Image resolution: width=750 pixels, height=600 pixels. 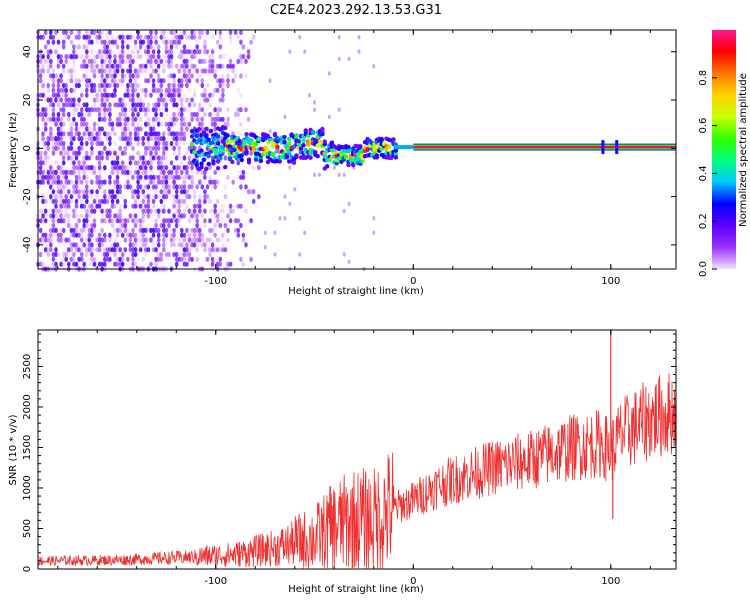 I want to click on colorbar-tick-label: 0.4, so click(x=703, y=173).